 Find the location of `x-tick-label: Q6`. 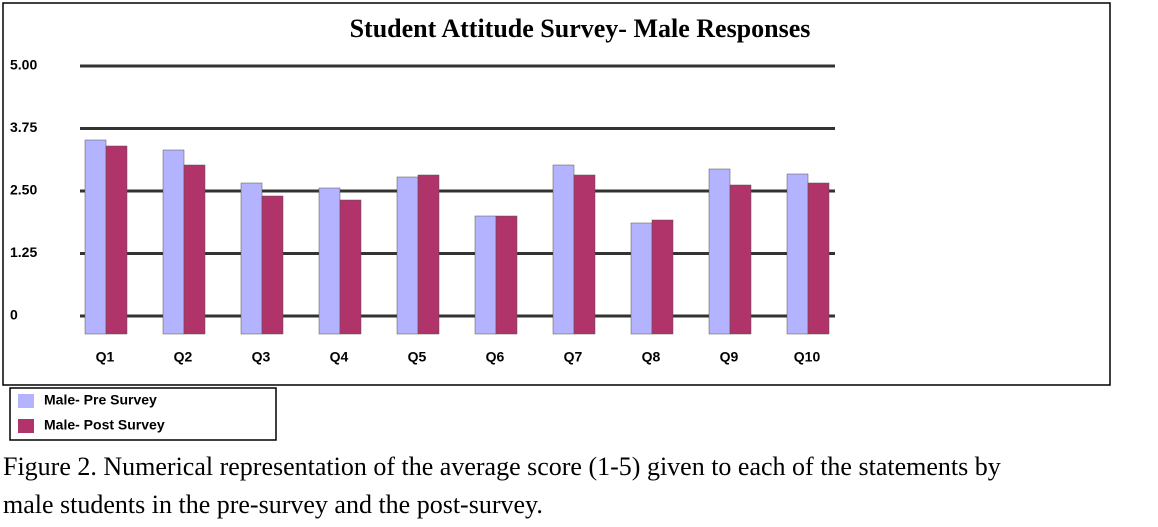

x-tick-label: Q6 is located at coordinates (495, 357).